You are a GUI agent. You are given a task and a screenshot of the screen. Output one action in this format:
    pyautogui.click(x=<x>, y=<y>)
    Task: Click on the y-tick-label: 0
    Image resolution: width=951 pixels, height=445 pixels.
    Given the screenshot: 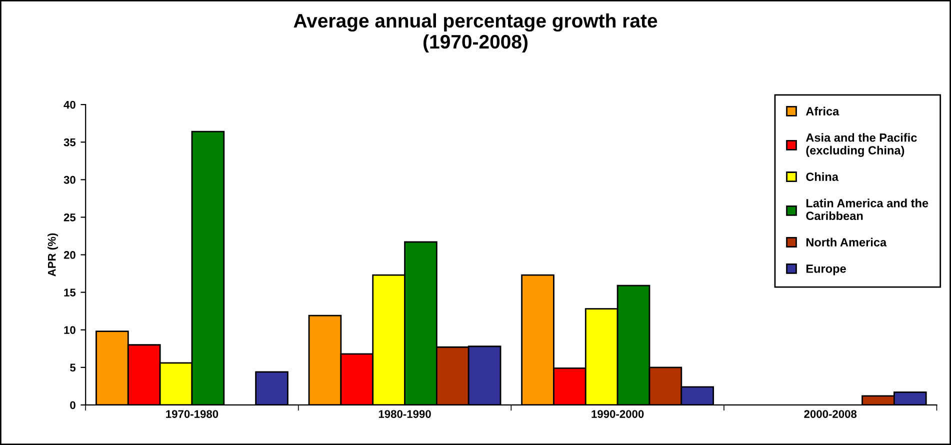 What is the action you would take?
    pyautogui.click(x=73, y=405)
    